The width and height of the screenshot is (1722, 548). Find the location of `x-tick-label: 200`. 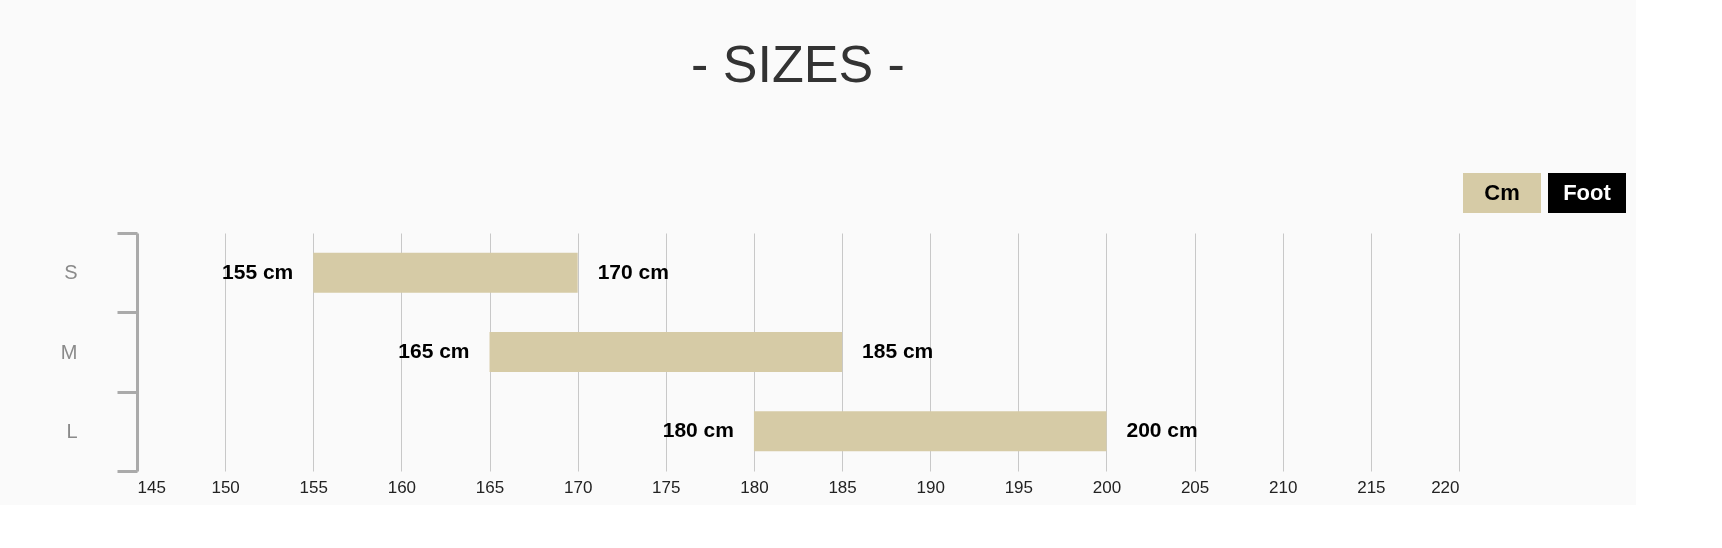

x-tick-label: 200 is located at coordinates (1107, 487).